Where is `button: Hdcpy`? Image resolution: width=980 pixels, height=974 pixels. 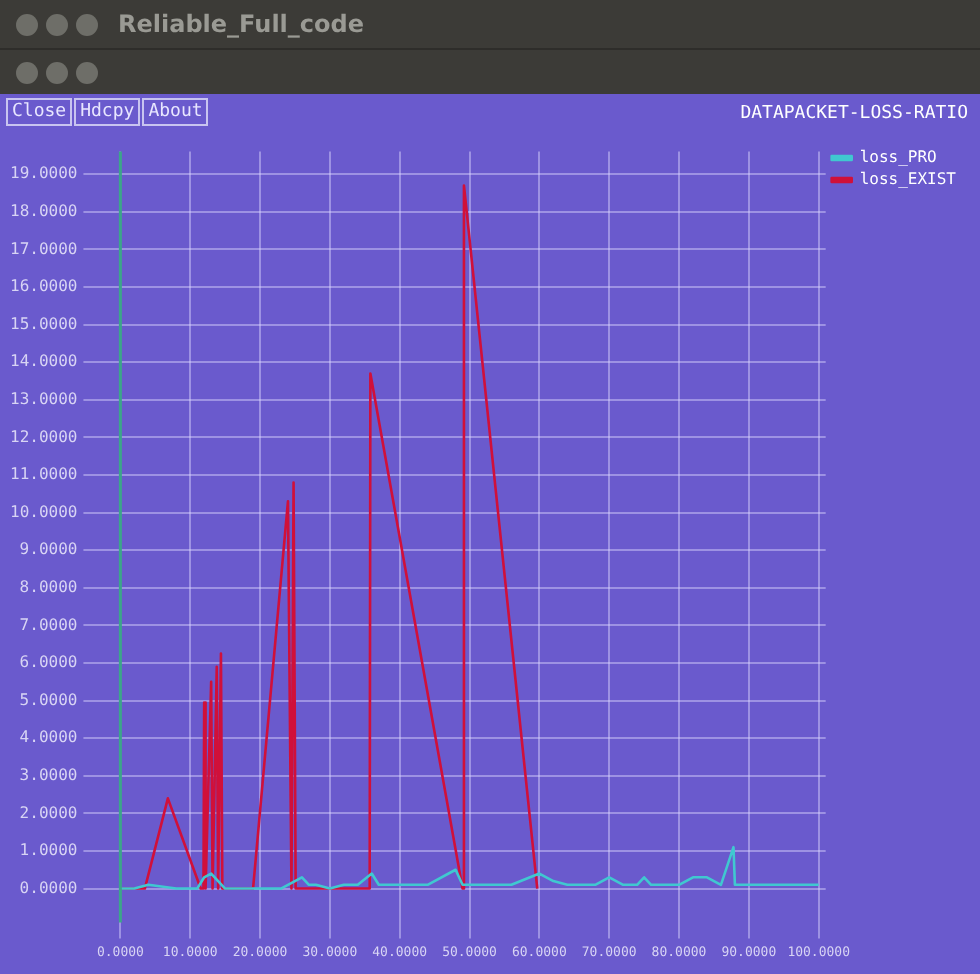
button: Hdcpy is located at coordinates (107, 112).